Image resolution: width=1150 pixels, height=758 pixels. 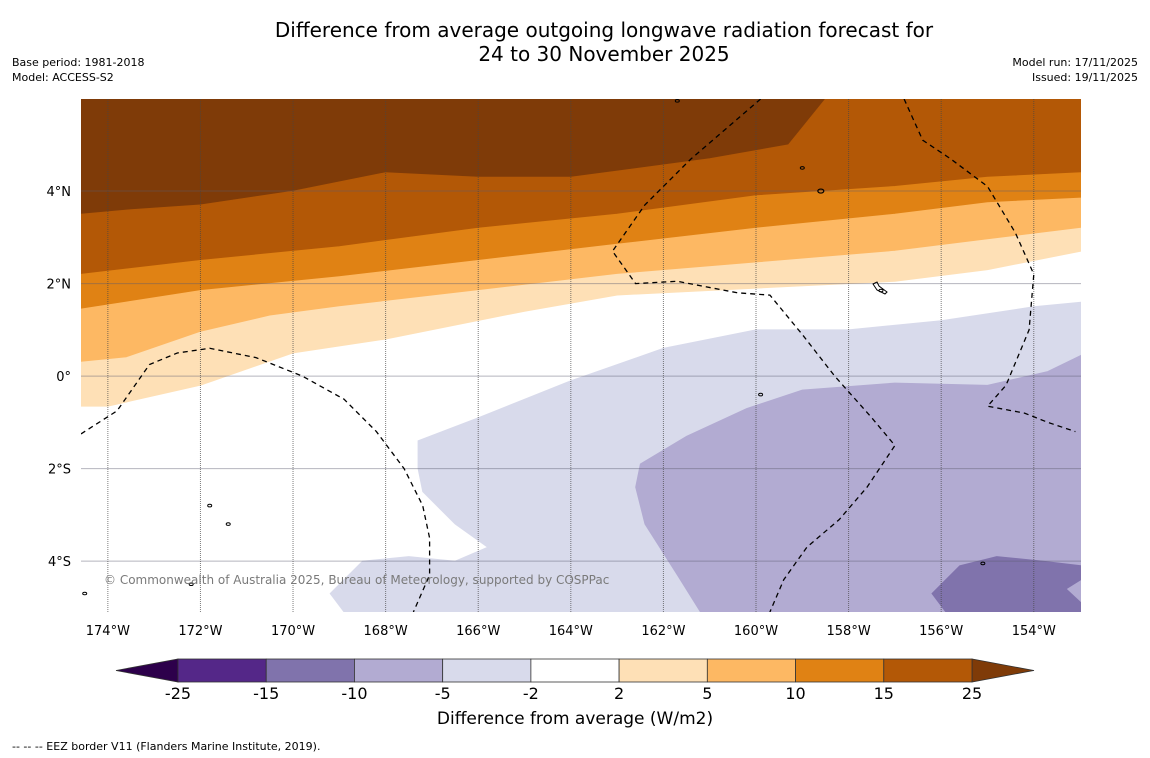 What do you see at coordinates (293, 631) in the screenshot?
I see `lon-tick-label: 170°W` at bounding box center [293, 631].